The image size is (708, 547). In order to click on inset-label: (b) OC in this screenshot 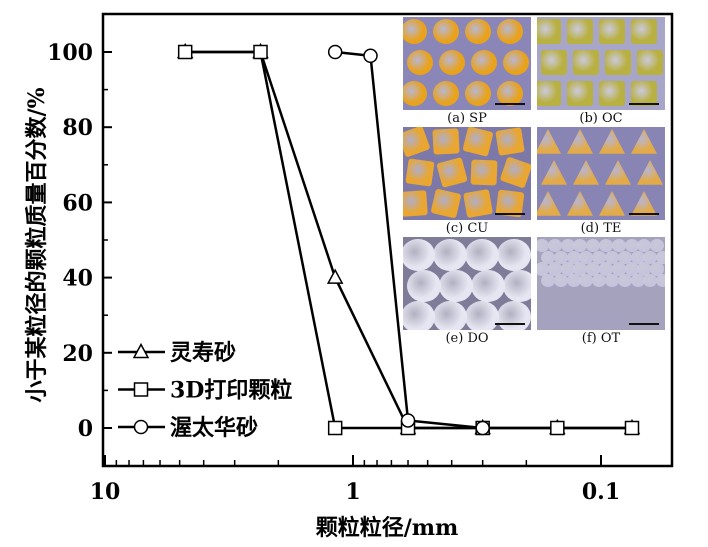, I will do `click(601, 118)`.